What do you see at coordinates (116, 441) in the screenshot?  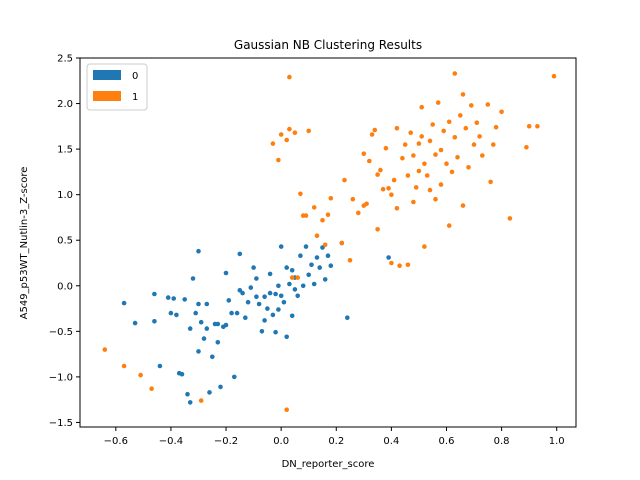 I see `x-tick-label: −0.6` at bounding box center [116, 441].